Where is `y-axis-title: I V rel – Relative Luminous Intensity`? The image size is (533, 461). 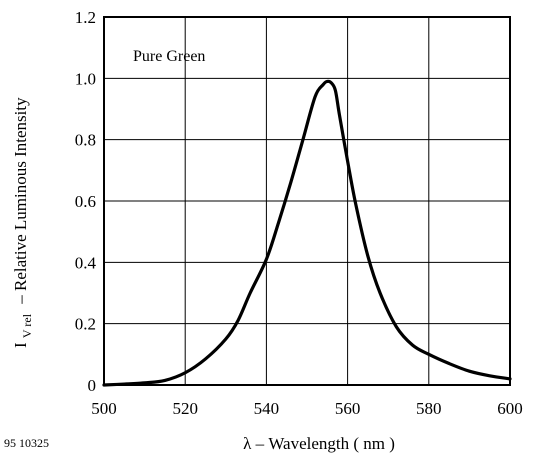
y-axis-title: I V rel – Relative Luminous Intensity is located at coordinates (23, 222).